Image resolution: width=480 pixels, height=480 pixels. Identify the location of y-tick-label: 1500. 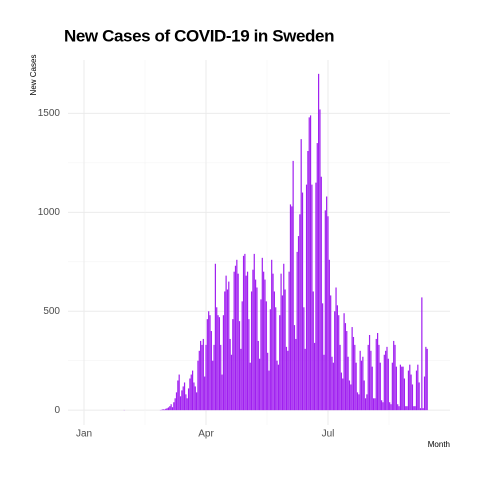
(49, 113).